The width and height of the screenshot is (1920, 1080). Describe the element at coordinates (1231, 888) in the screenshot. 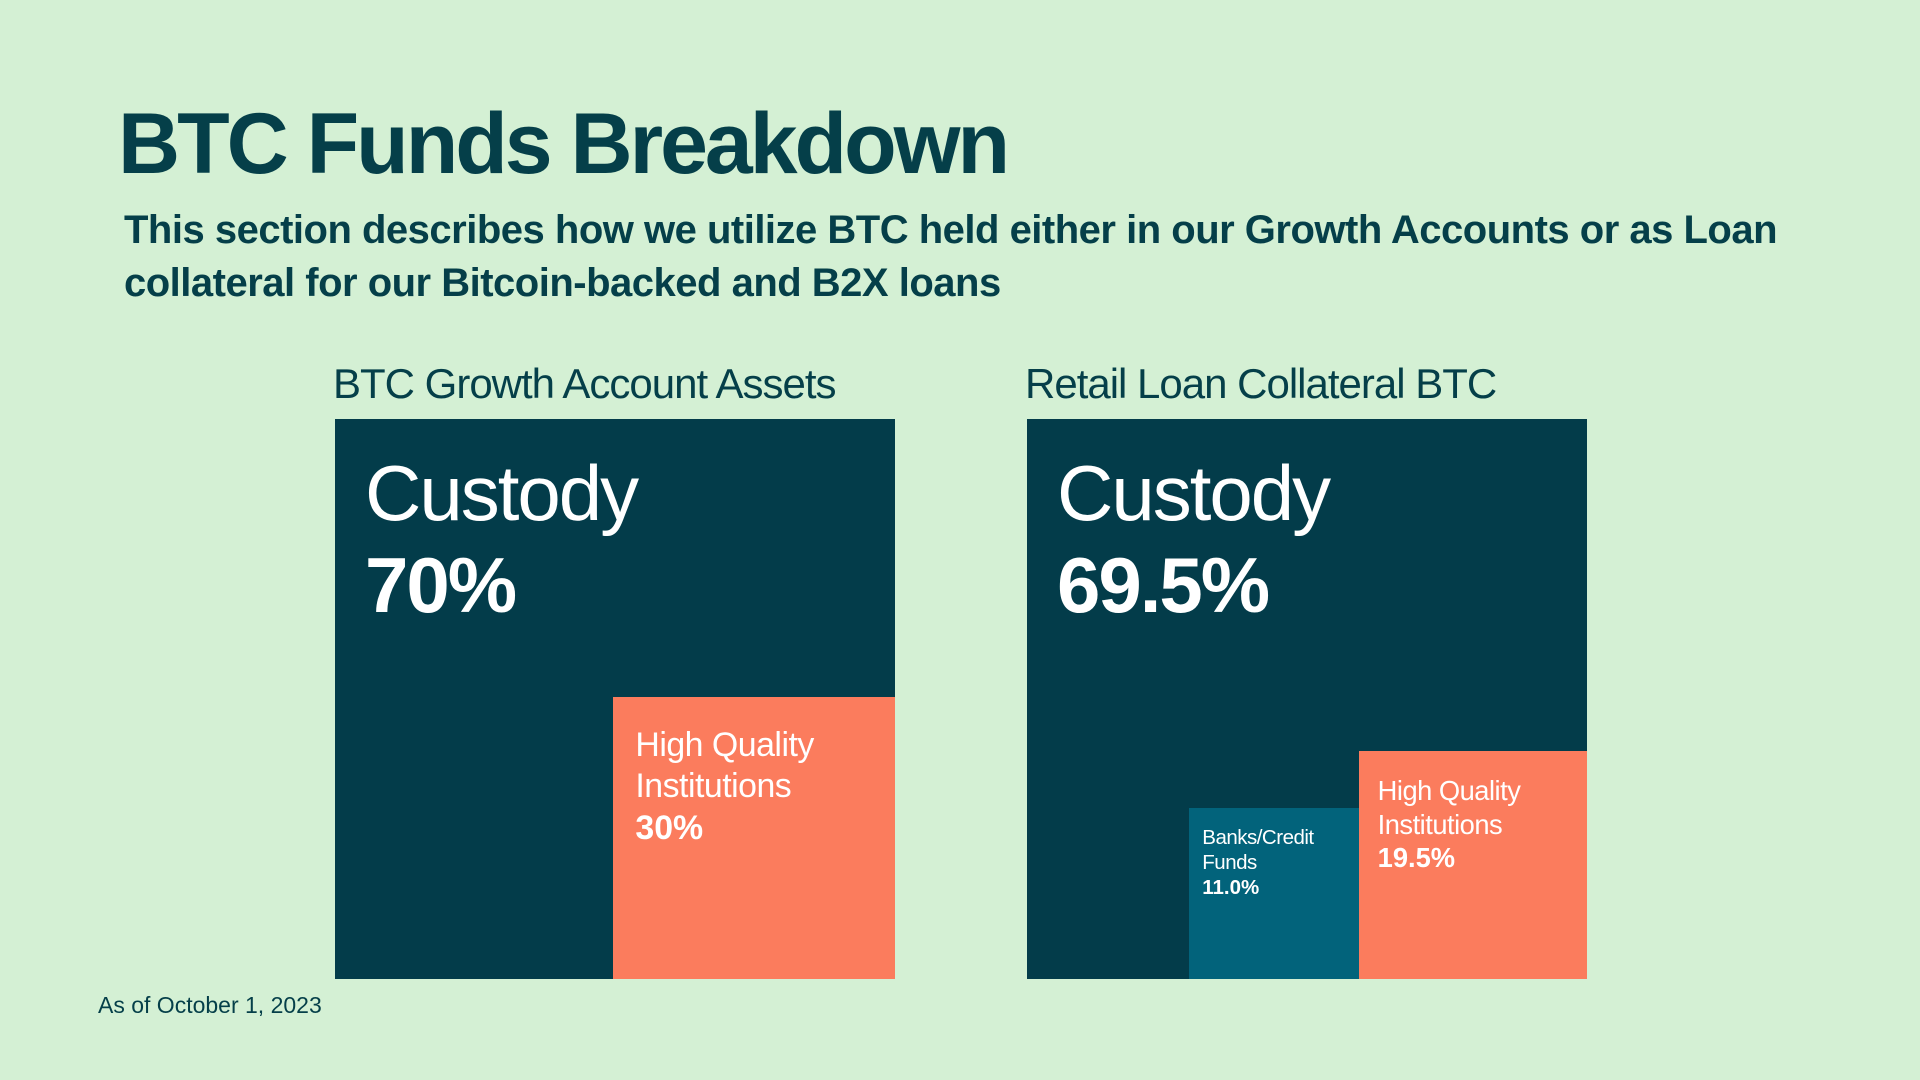

I see `value-label: 11.0%` at that location.